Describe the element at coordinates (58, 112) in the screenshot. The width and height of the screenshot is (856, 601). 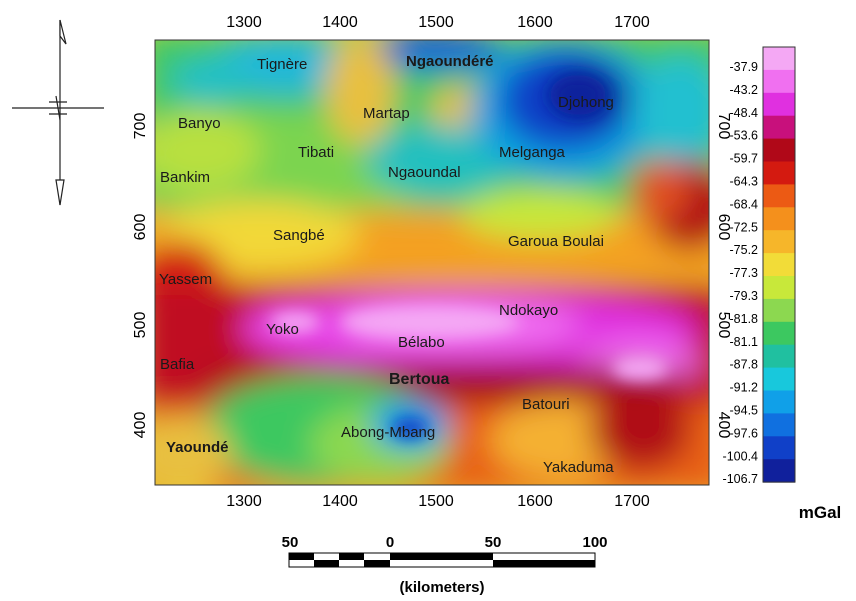
I see `north-arrow-icon` at that location.